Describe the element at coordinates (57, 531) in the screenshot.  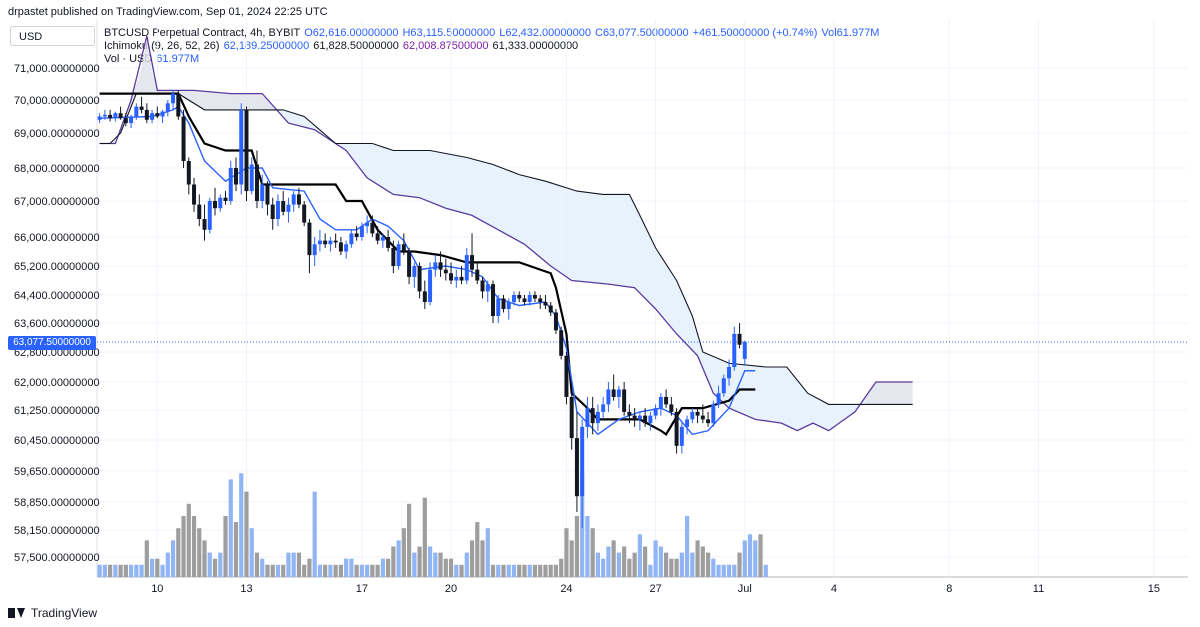
I see `y-tick-label-15: 58,150.00000000` at that location.